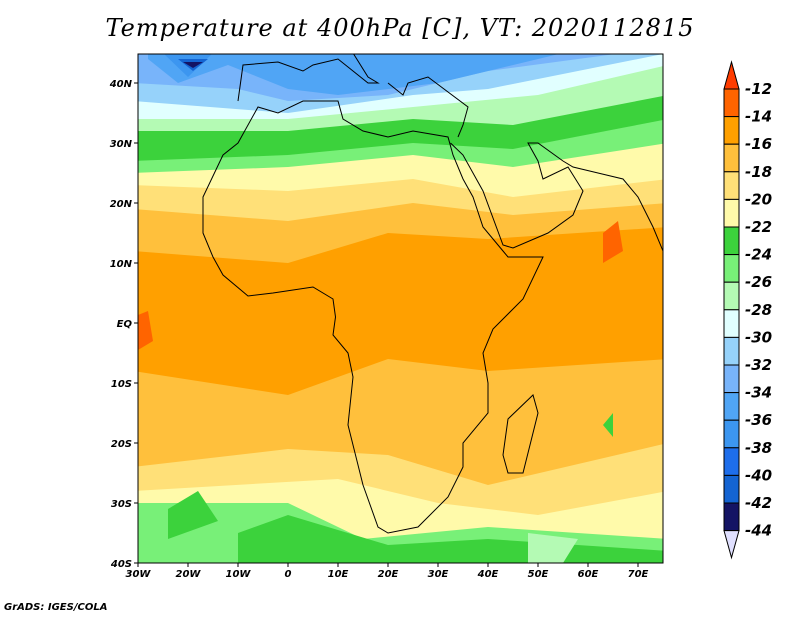 The height and width of the screenshot is (618, 800). Describe the element at coordinates (121, 264) in the screenshot. I see `lat-tick-label: 10N` at that location.